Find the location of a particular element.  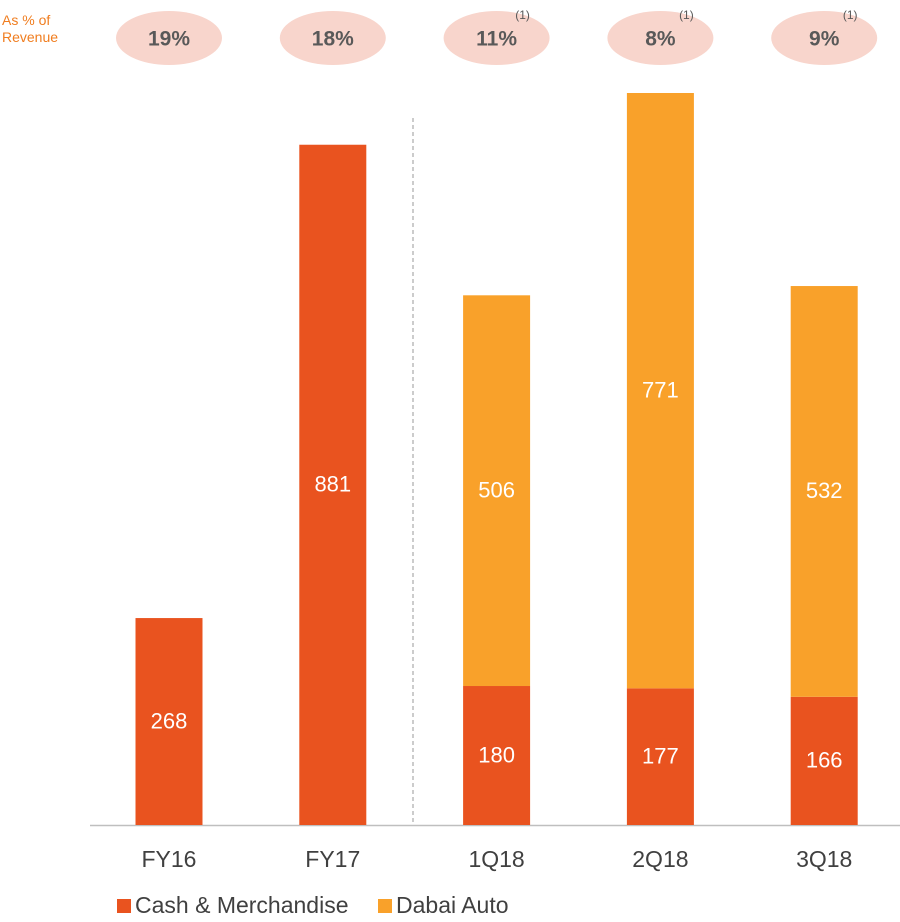

share-label: 18% is located at coordinates (333, 39).